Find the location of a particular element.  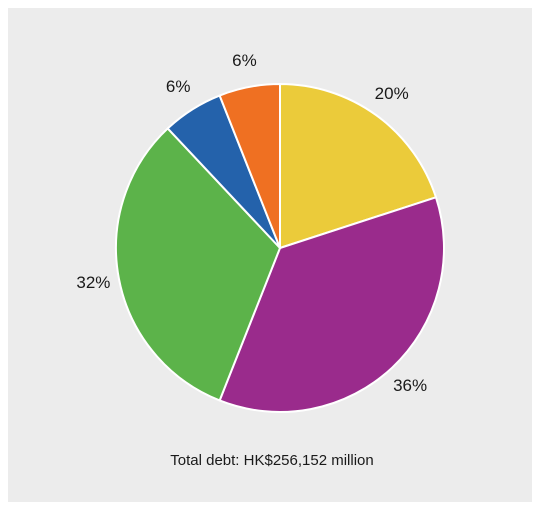

slice-label-3: 32% is located at coordinates (93, 282).